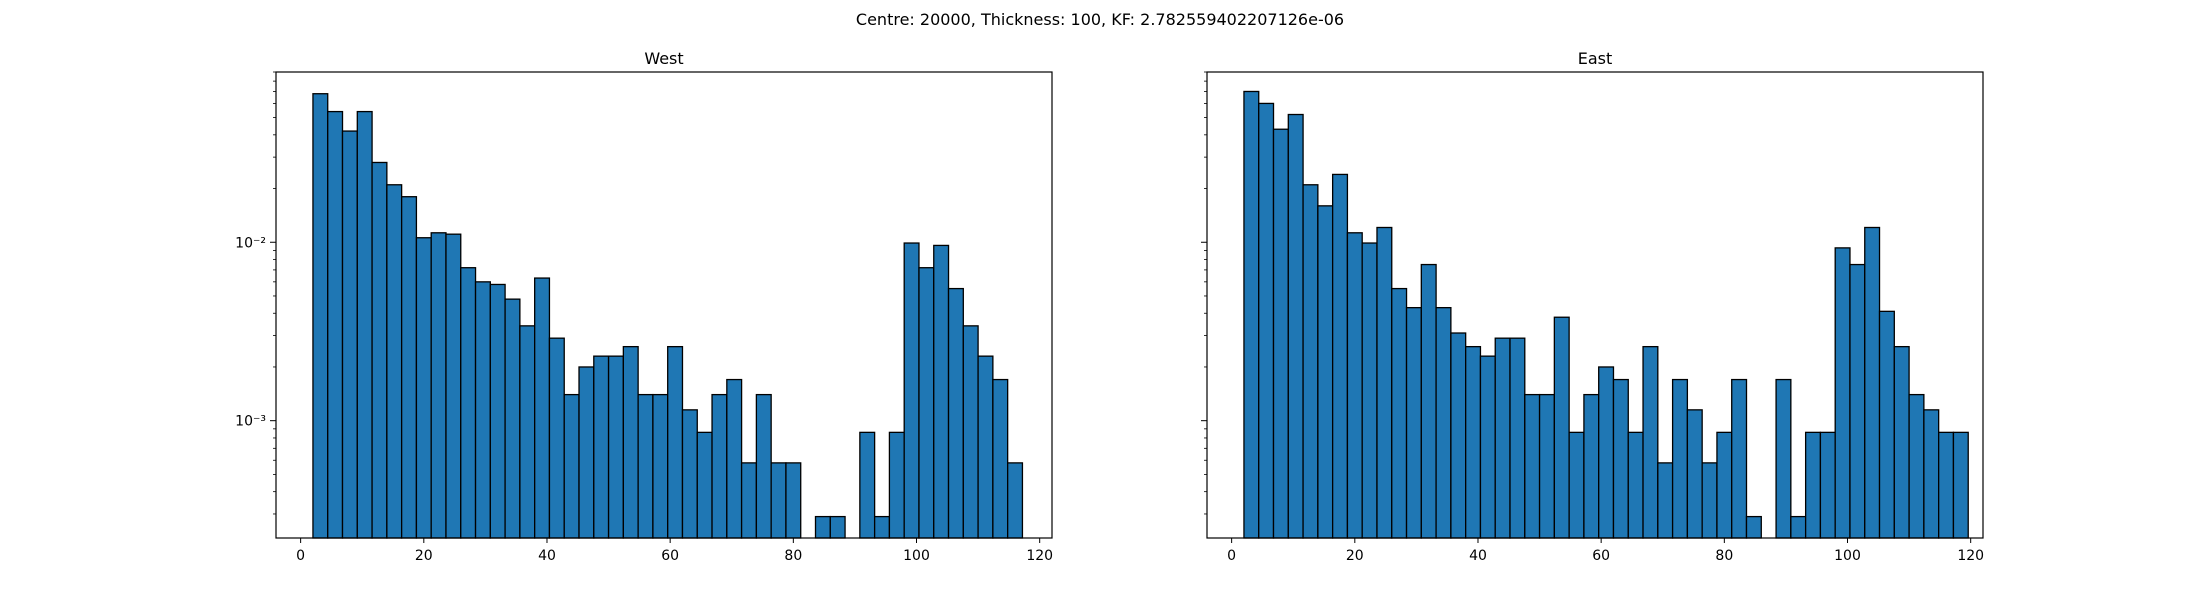 This screenshot has height=600, width=2200. What do you see at coordinates (1970, 556) in the screenshot?
I see `east-x-tick-label: 120` at bounding box center [1970, 556].